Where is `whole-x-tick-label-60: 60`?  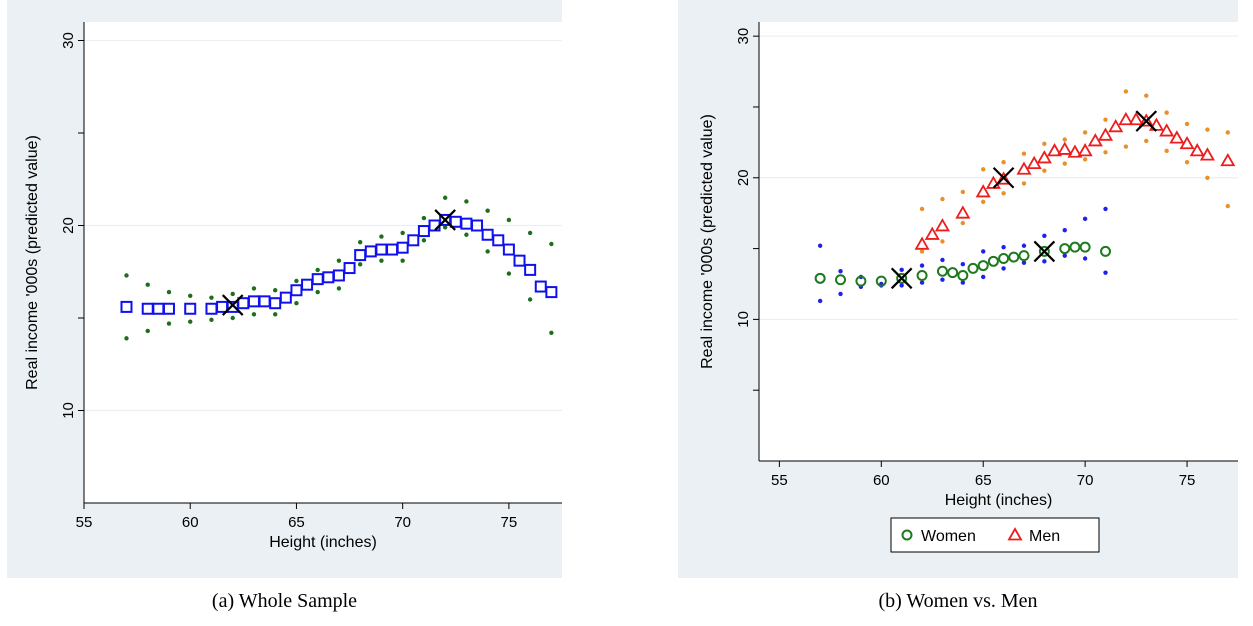
whole-x-tick-label-60: 60 is located at coordinates (190, 522).